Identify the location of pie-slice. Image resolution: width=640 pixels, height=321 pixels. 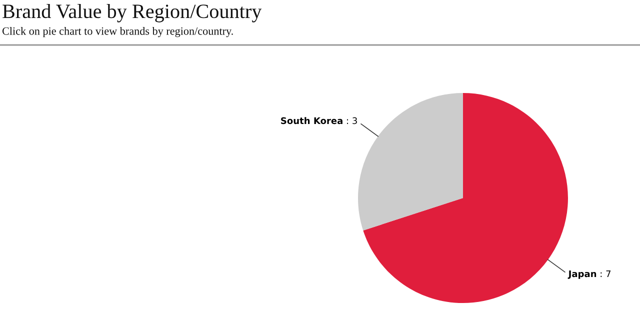
(410, 161).